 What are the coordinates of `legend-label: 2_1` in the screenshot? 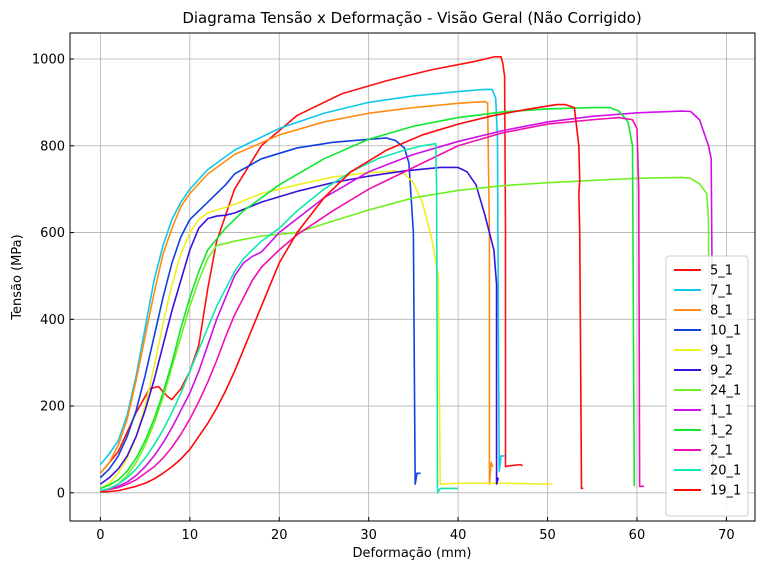 It's located at (721, 451).